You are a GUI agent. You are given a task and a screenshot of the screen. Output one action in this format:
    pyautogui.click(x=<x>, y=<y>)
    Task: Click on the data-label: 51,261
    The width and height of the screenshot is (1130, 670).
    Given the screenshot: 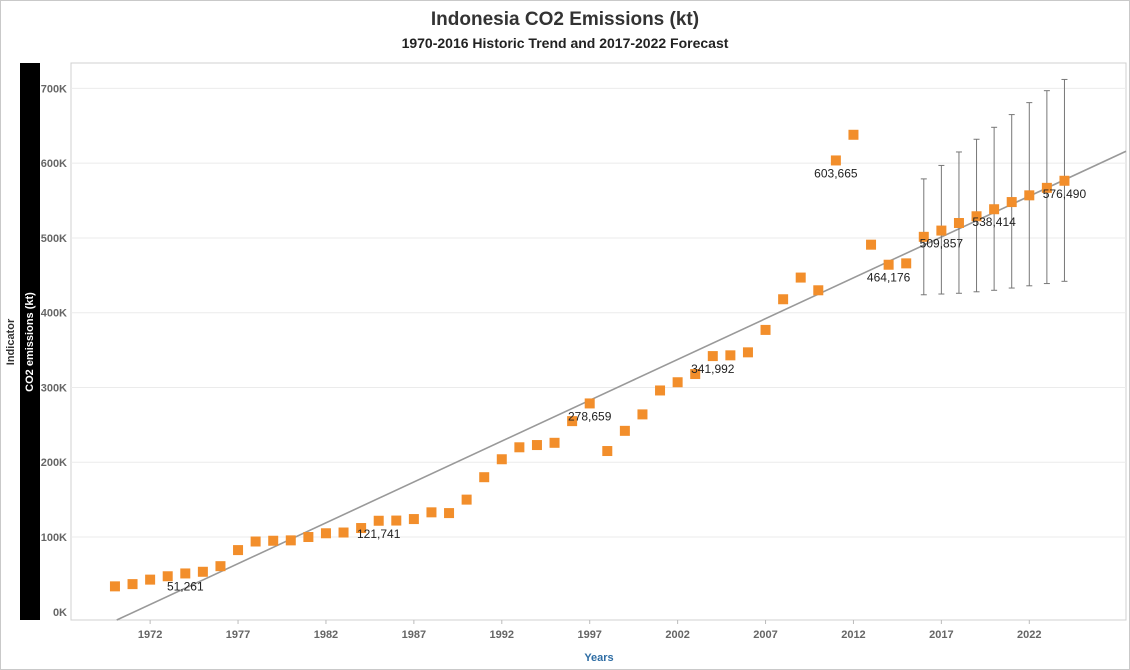 What is the action you would take?
    pyautogui.click(x=185, y=586)
    